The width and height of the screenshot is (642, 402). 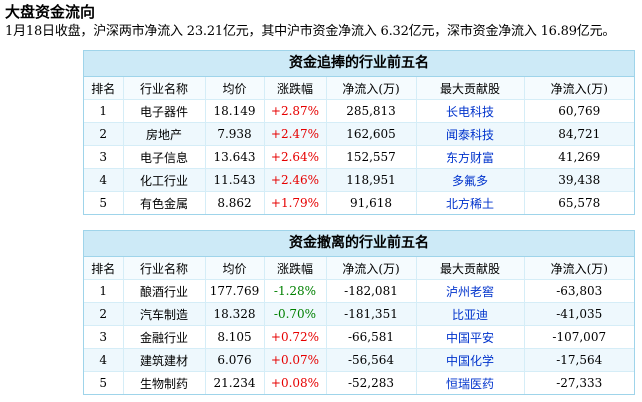 I want to click on net-inflow-cell: 152,557, so click(x=371, y=157).